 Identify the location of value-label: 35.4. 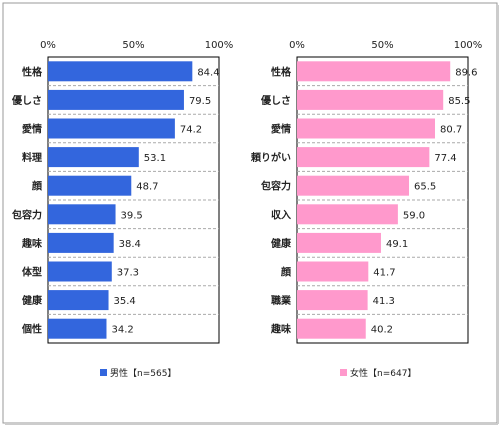
(125, 301).